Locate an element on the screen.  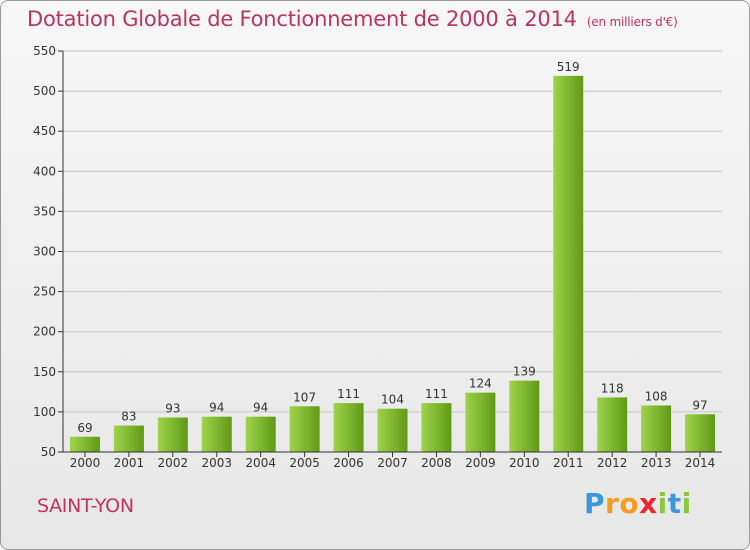
bar-2004 is located at coordinates (260, 434).